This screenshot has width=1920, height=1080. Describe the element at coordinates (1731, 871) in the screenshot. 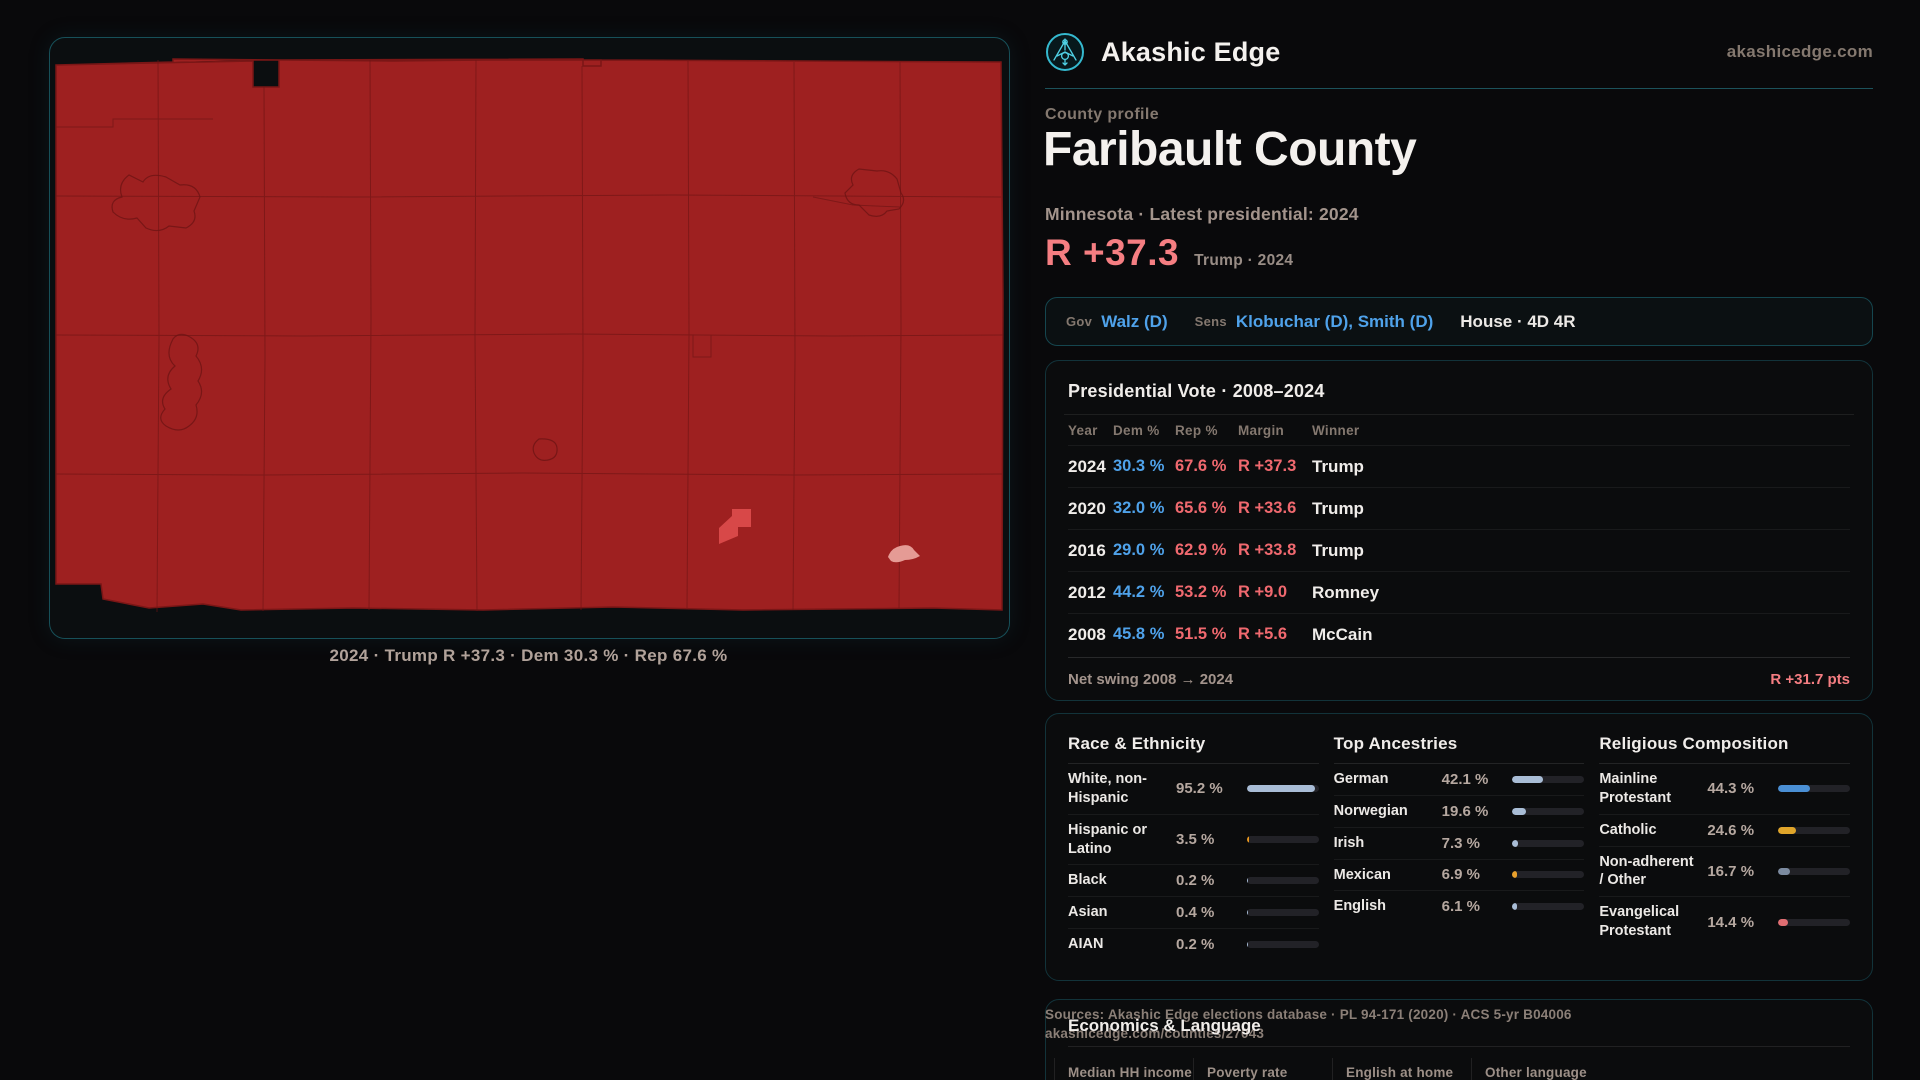

I see `stat-value: 16.7 %` at that location.